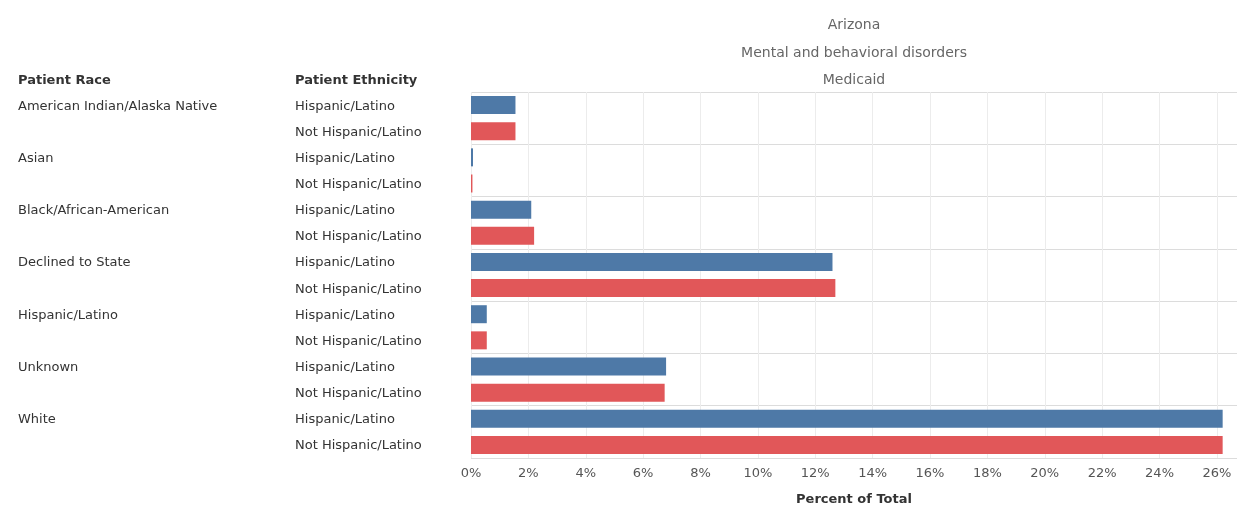 This screenshot has height=516, width=1253. What do you see at coordinates (1159, 472) in the screenshot?
I see `x-tick-label: 24%` at bounding box center [1159, 472].